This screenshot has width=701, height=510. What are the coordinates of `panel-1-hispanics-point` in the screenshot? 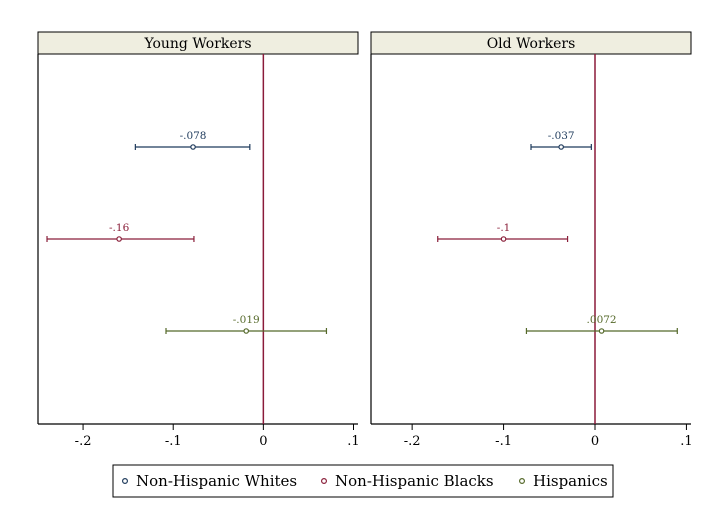 It's located at (246, 331).